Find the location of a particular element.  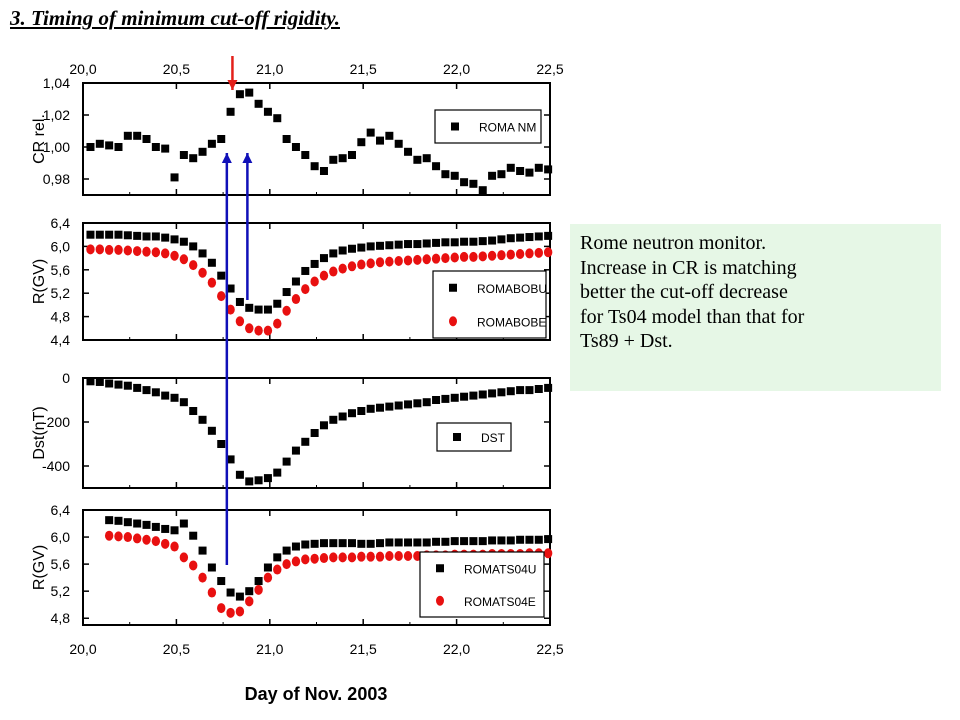

note-line-2: Increase in CR is matching is located at coordinates (688, 267).